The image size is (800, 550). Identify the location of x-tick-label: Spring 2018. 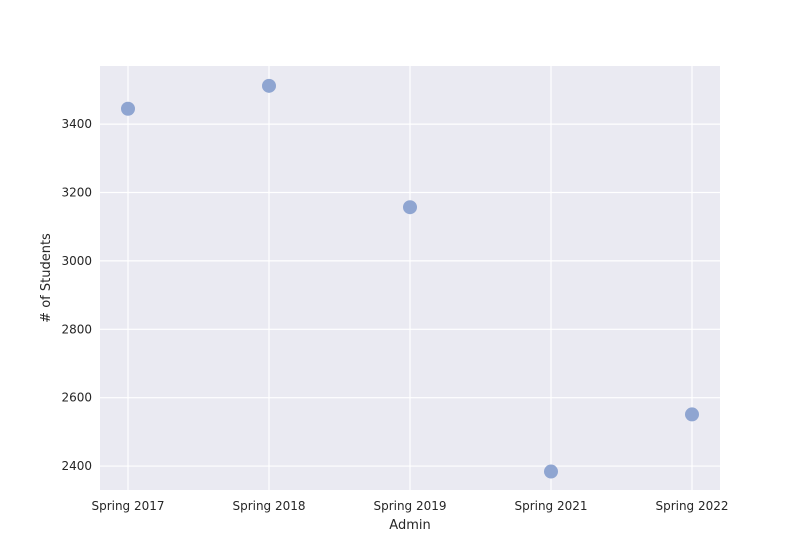
(268, 506).